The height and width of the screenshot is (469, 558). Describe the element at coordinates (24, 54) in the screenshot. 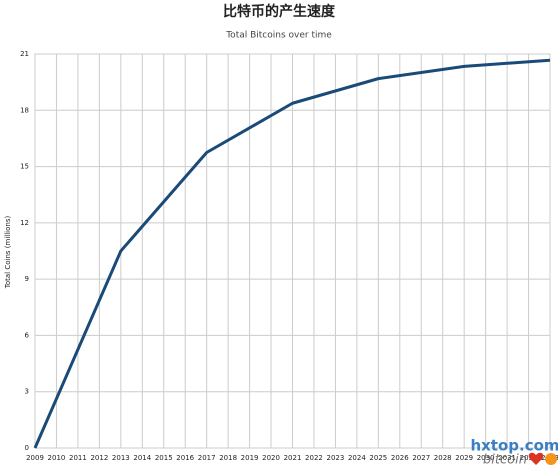

I see `y-tick-label: 21` at that location.